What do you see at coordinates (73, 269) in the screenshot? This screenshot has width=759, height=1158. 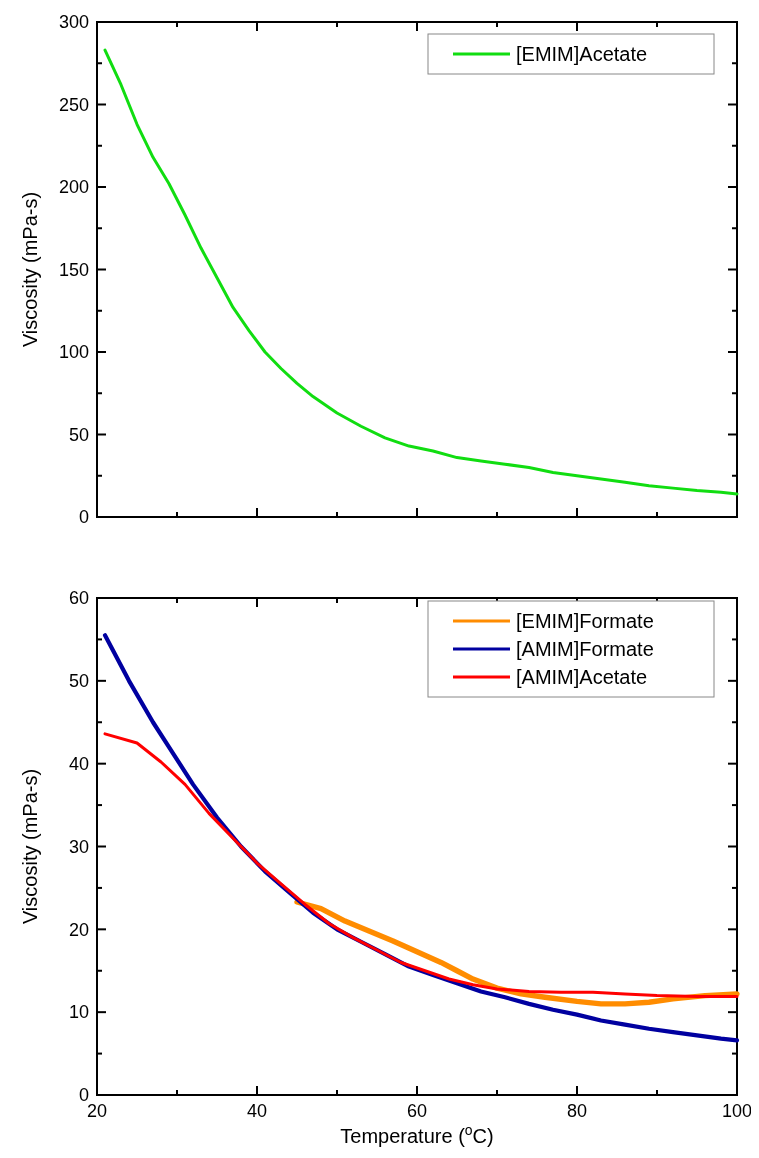 I see `y-tick-label: 150` at bounding box center [73, 269].